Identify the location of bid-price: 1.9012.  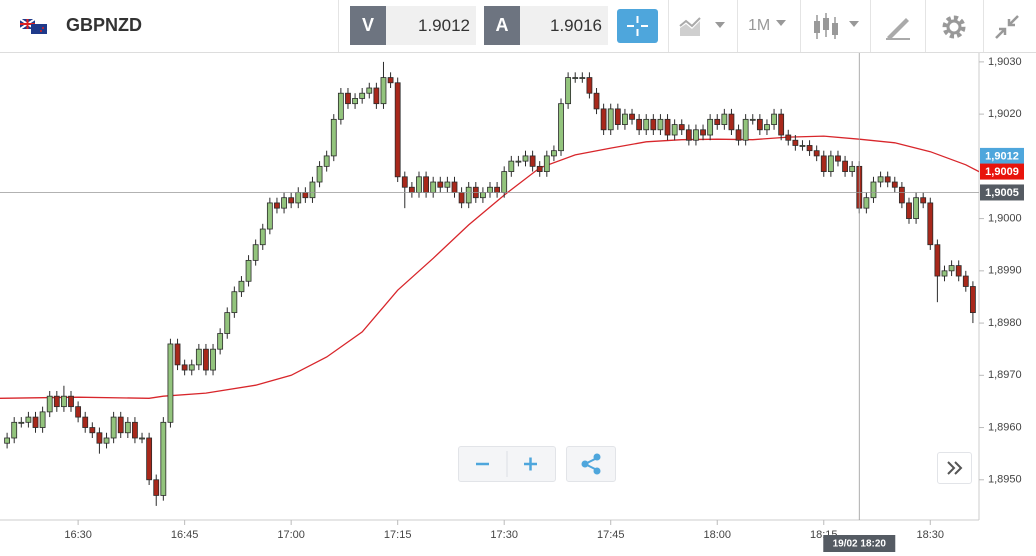
(431, 25).